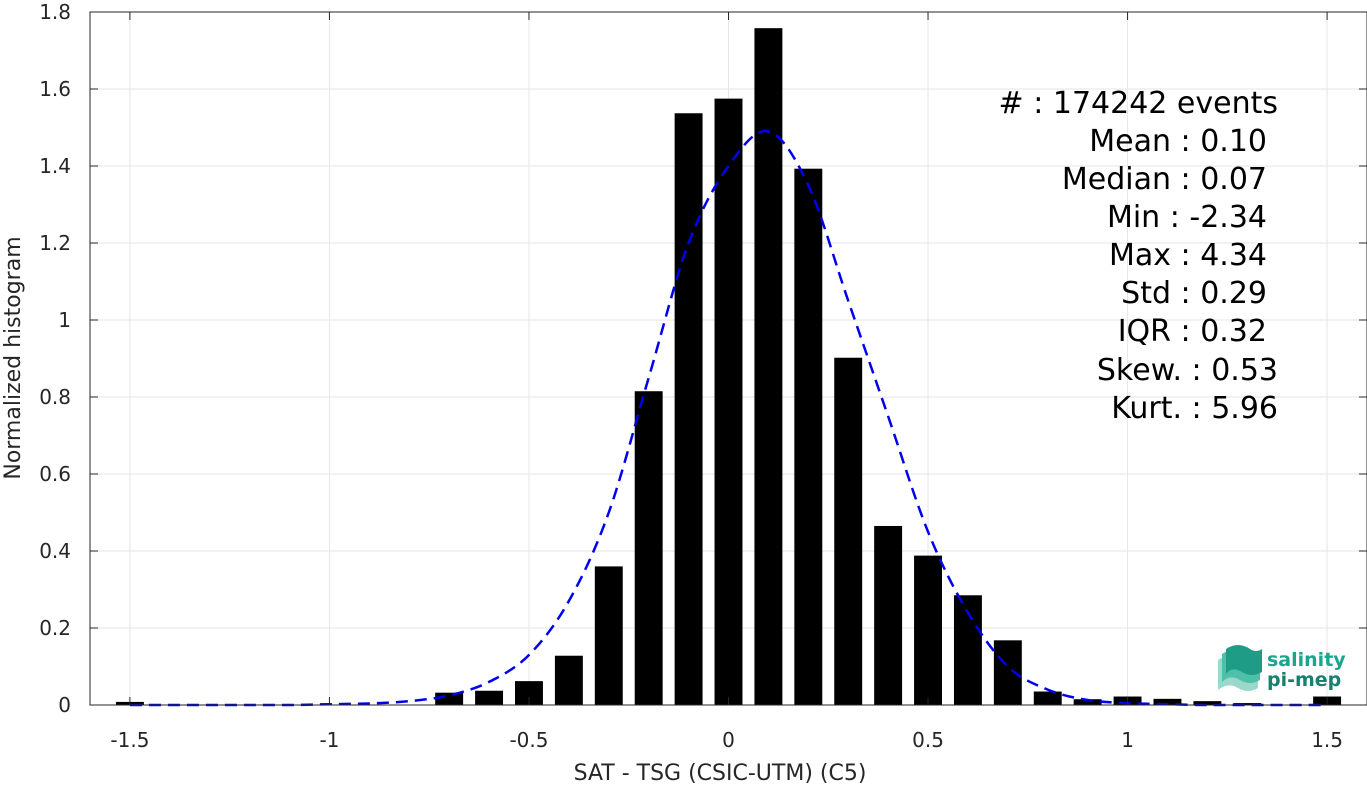 The width and height of the screenshot is (1367, 785). What do you see at coordinates (129, 740) in the screenshot?
I see `x-tick-label: -1.5` at bounding box center [129, 740].